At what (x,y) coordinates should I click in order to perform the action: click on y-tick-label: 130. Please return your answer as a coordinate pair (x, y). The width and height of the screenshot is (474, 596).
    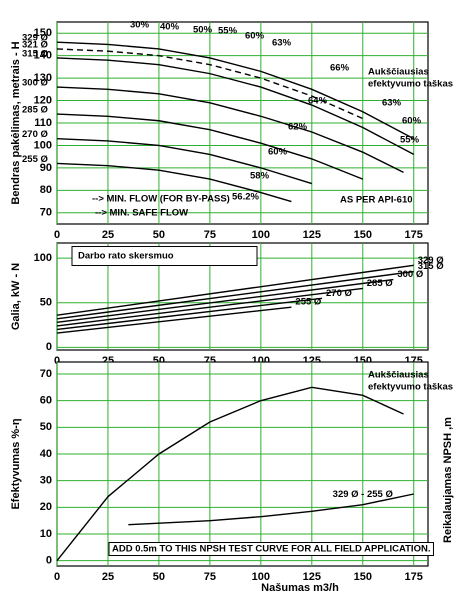
    Looking at the image, I should click on (43, 78).